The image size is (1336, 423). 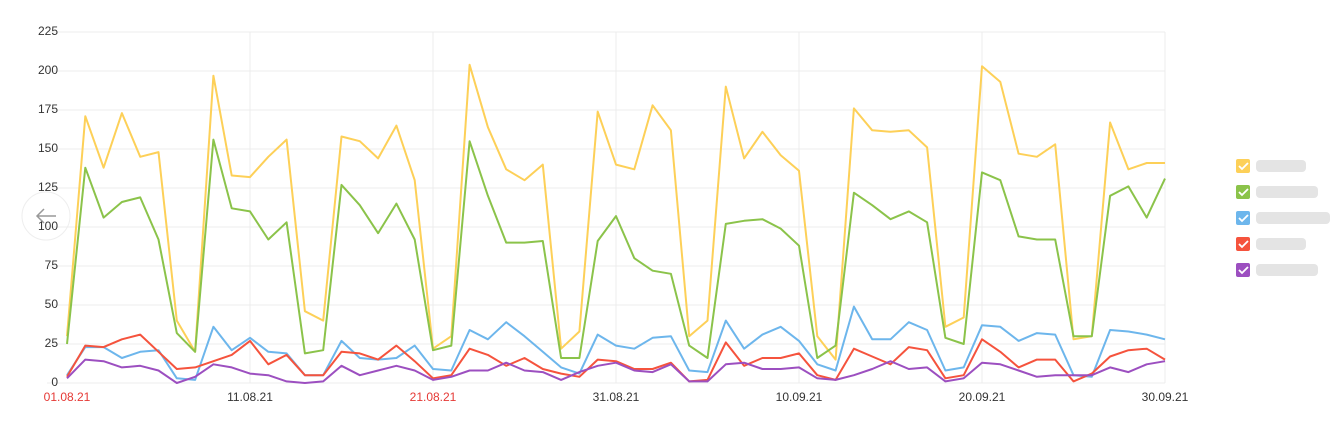 What do you see at coordinates (433, 397) in the screenshot?
I see `x-tick-label: 21.08.21` at bounding box center [433, 397].